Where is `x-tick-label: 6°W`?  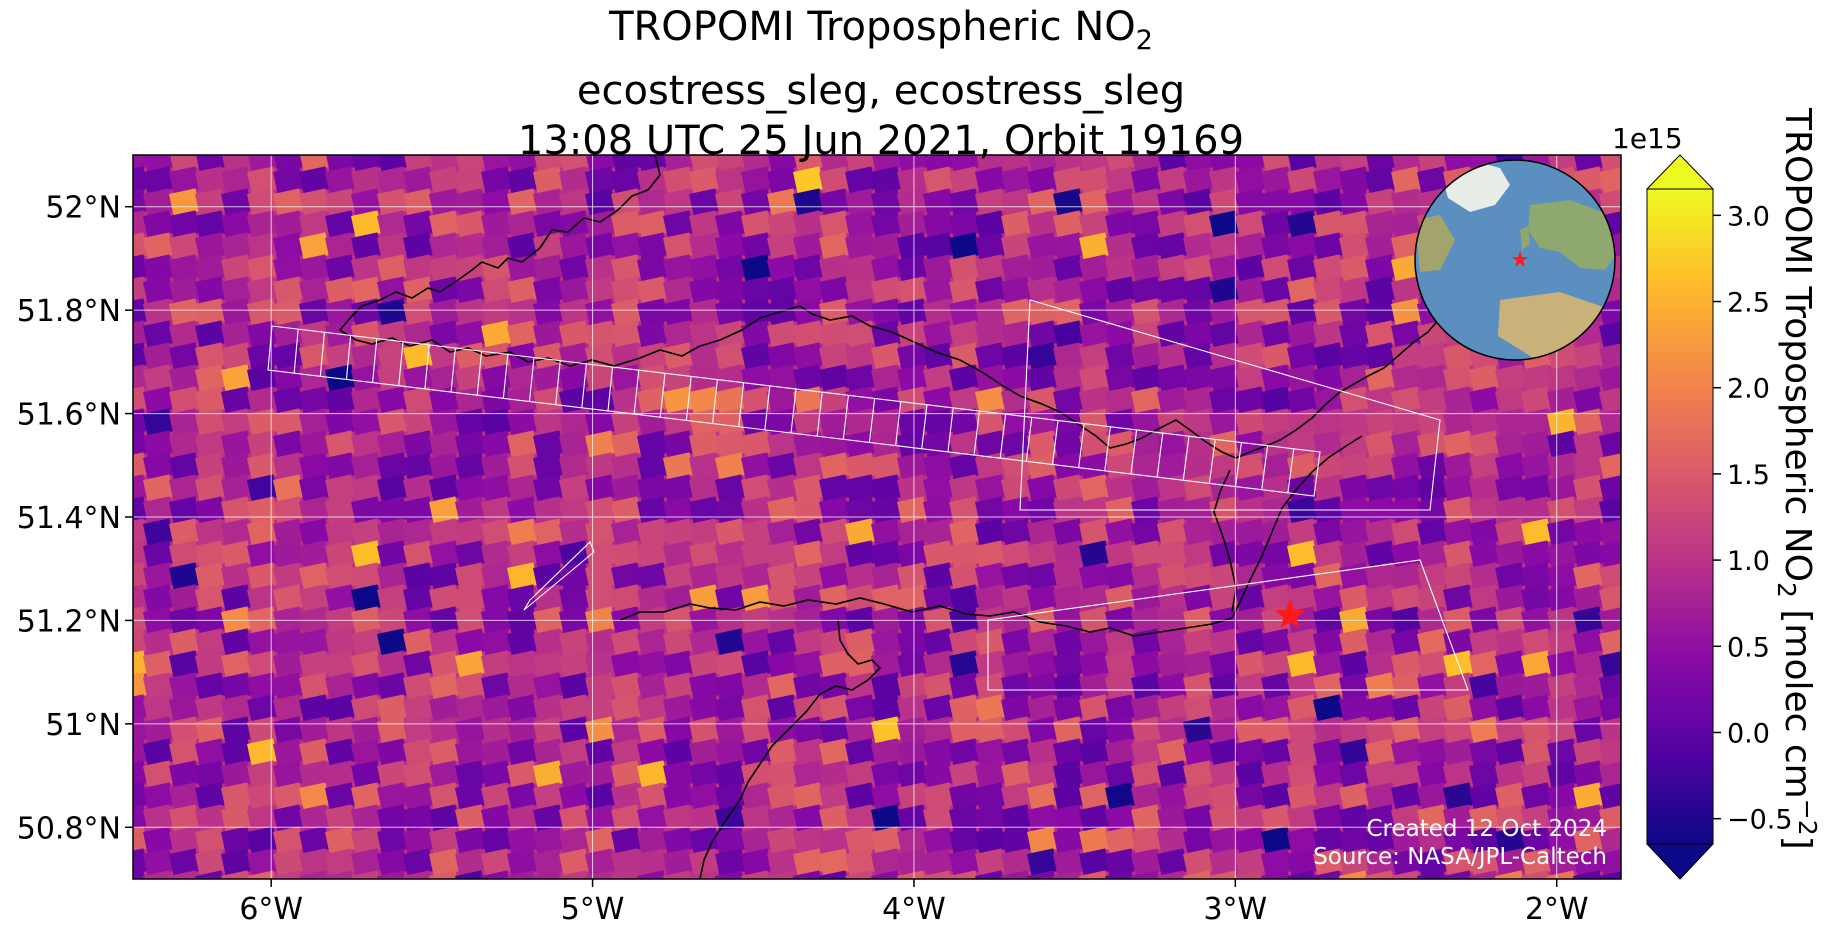
x-tick-label: 6°W is located at coordinates (271, 909).